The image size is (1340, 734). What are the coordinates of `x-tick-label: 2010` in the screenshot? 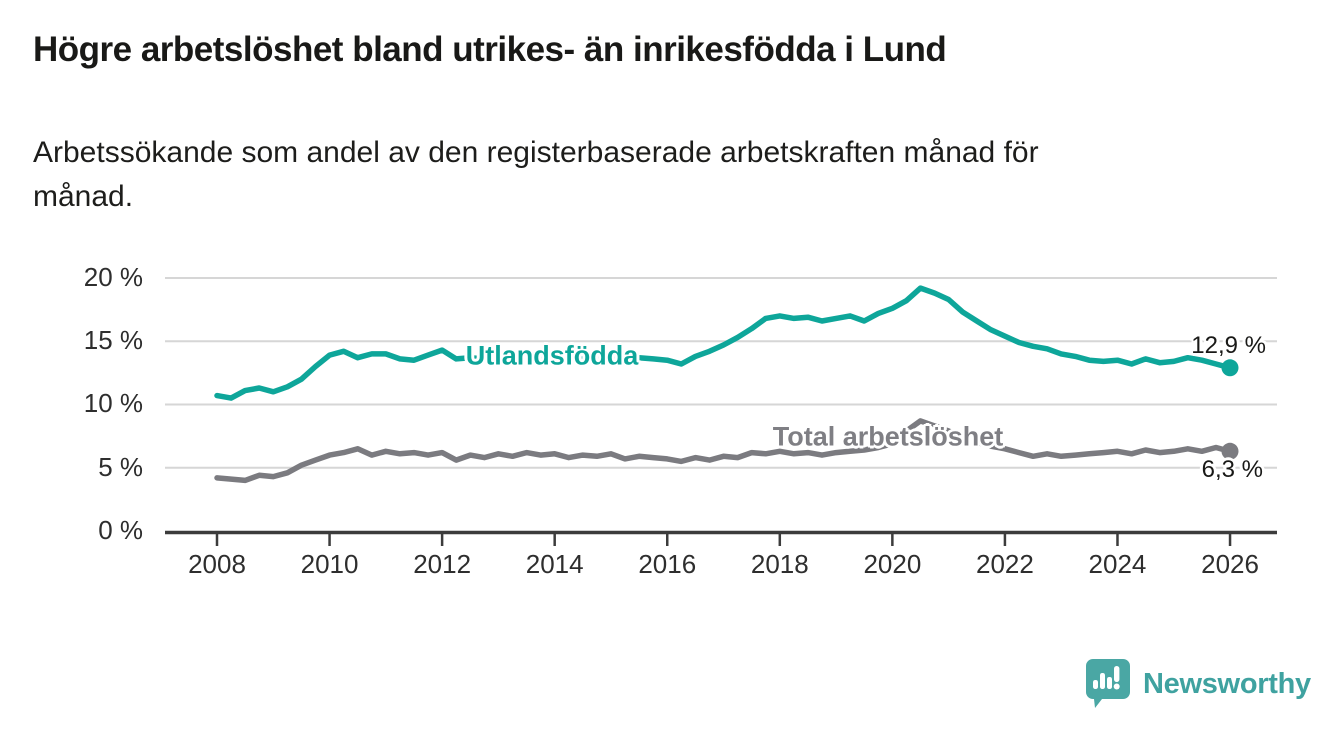 It's located at (329, 564).